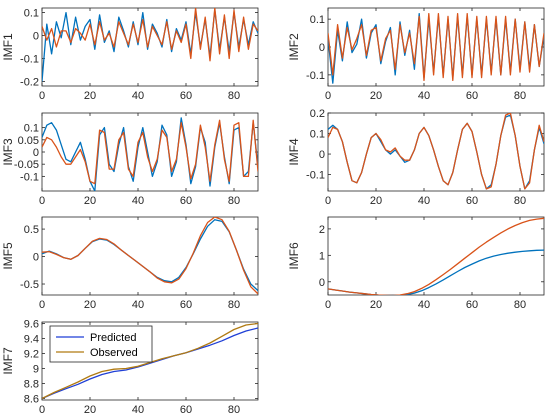  Describe the element at coordinates (8, 256) in the screenshot. I see `y-axis-label: IMF5` at that location.